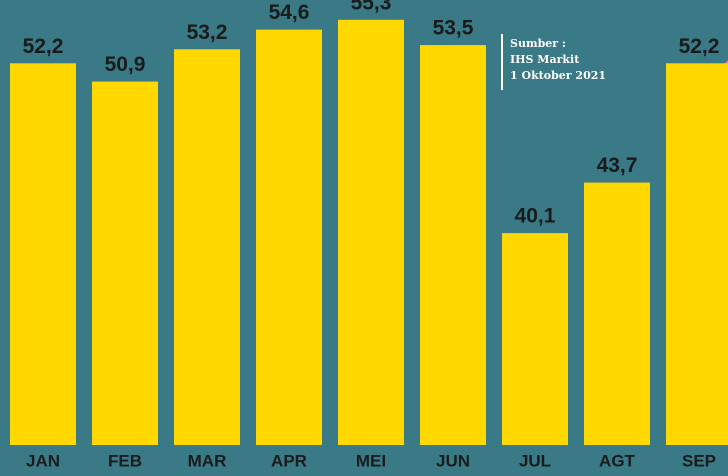 The width and height of the screenshot is (728, 476). What do you see at coordinates (699, 460) in the screenshot?
I see `x-tick-label: SEP` at bounding box center [699, 460].